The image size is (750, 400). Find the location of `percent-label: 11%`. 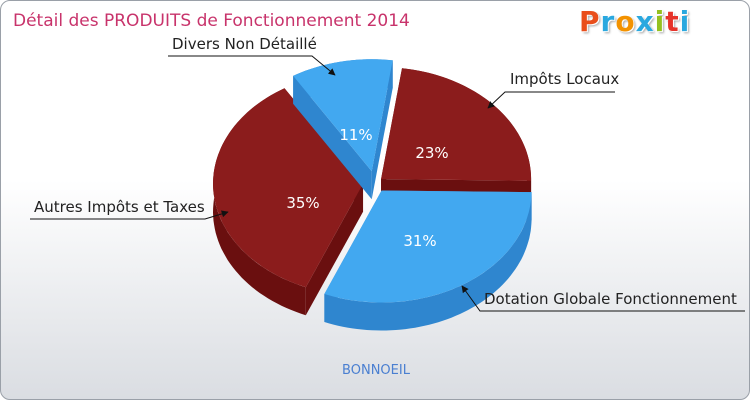

percent-label: 11% is located at coordinates (355, 135).